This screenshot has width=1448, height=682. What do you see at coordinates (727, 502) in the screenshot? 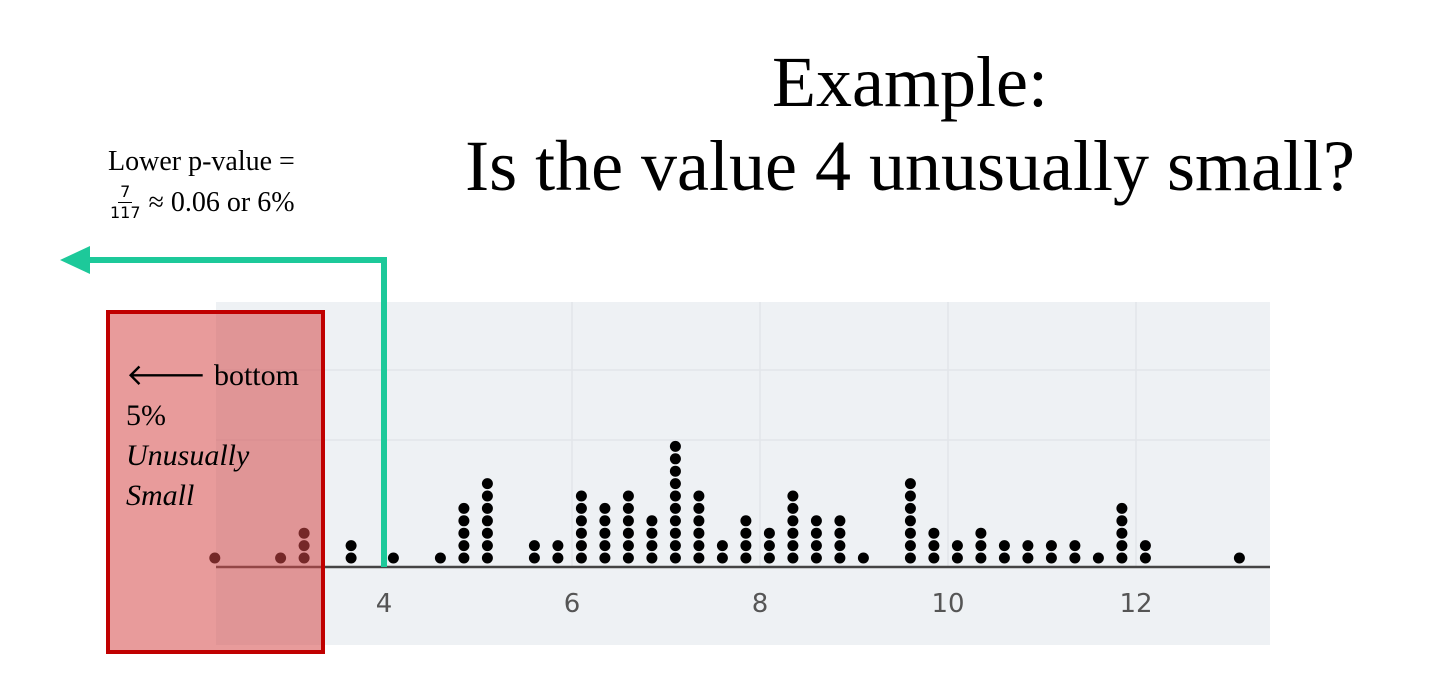
I see `data-dots` at bounding box center [727, 502].